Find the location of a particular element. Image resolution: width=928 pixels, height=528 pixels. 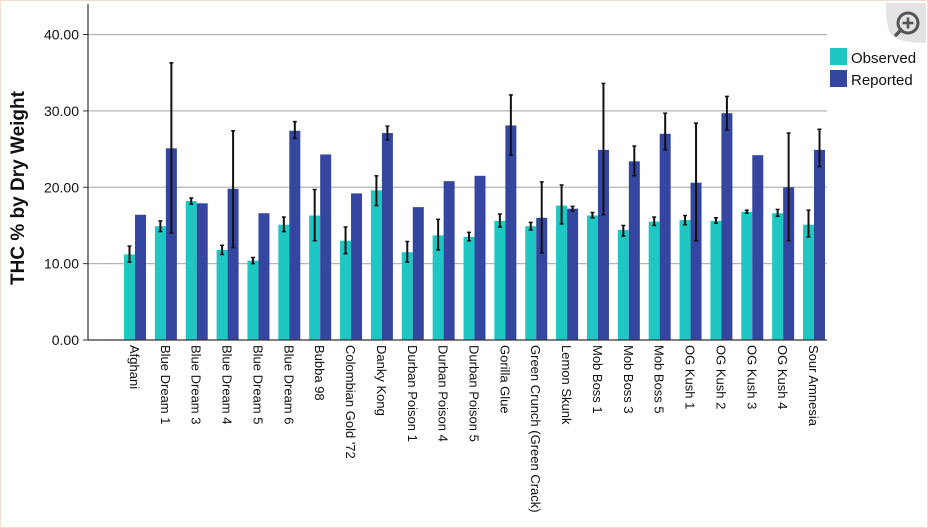

x-tick-label: Afghani is located at coordinates (134, 367).